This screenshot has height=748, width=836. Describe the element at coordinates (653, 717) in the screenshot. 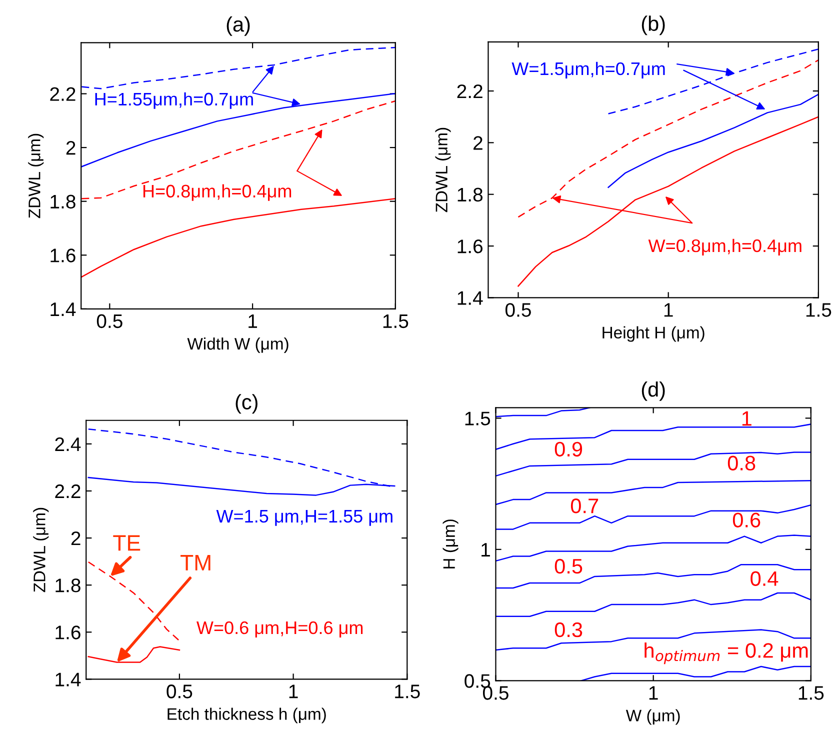

I see `x-axis-title: W (μm)` at that location.